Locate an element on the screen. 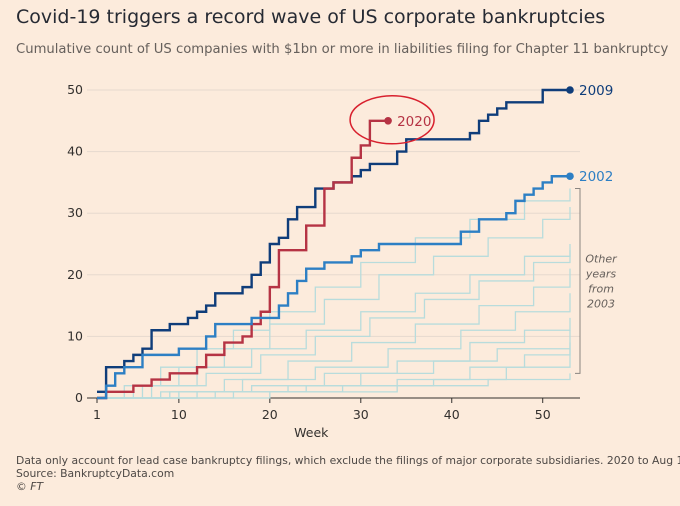  source-note: Source: BankruptcyData.com is located at coordinates (95, 473).